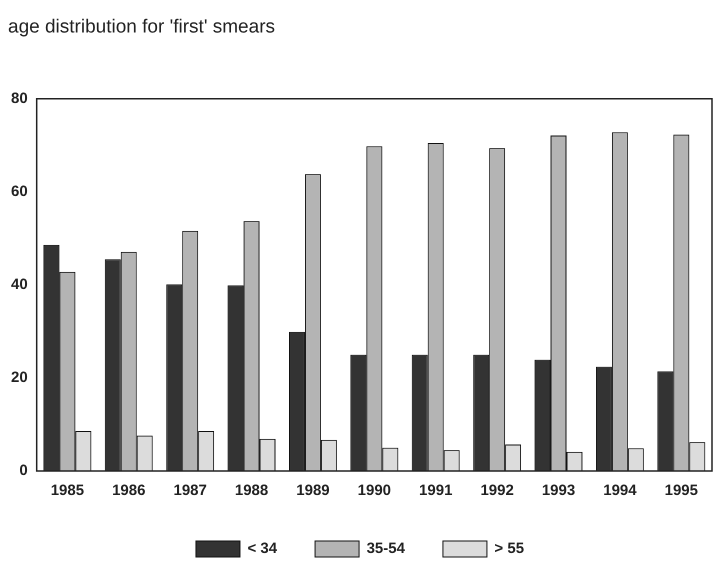 The image size is (720, 581). Describe the element at coordinates (19, 285) in the screenshot. I see `y-tick-label: 40` at that location.